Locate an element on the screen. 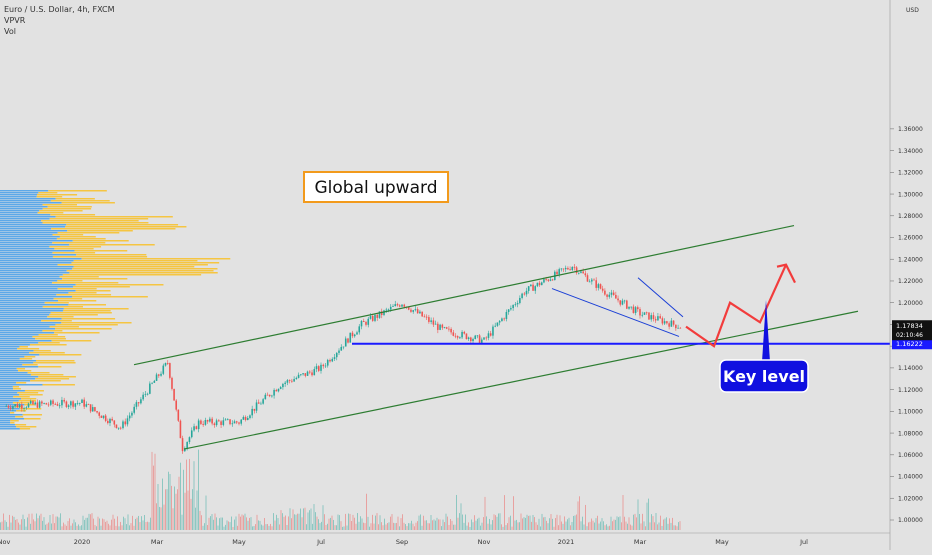 The width and height of the screenshot is (932, 555). global-upward-label: Global upward is located at coordinates (376, 187).